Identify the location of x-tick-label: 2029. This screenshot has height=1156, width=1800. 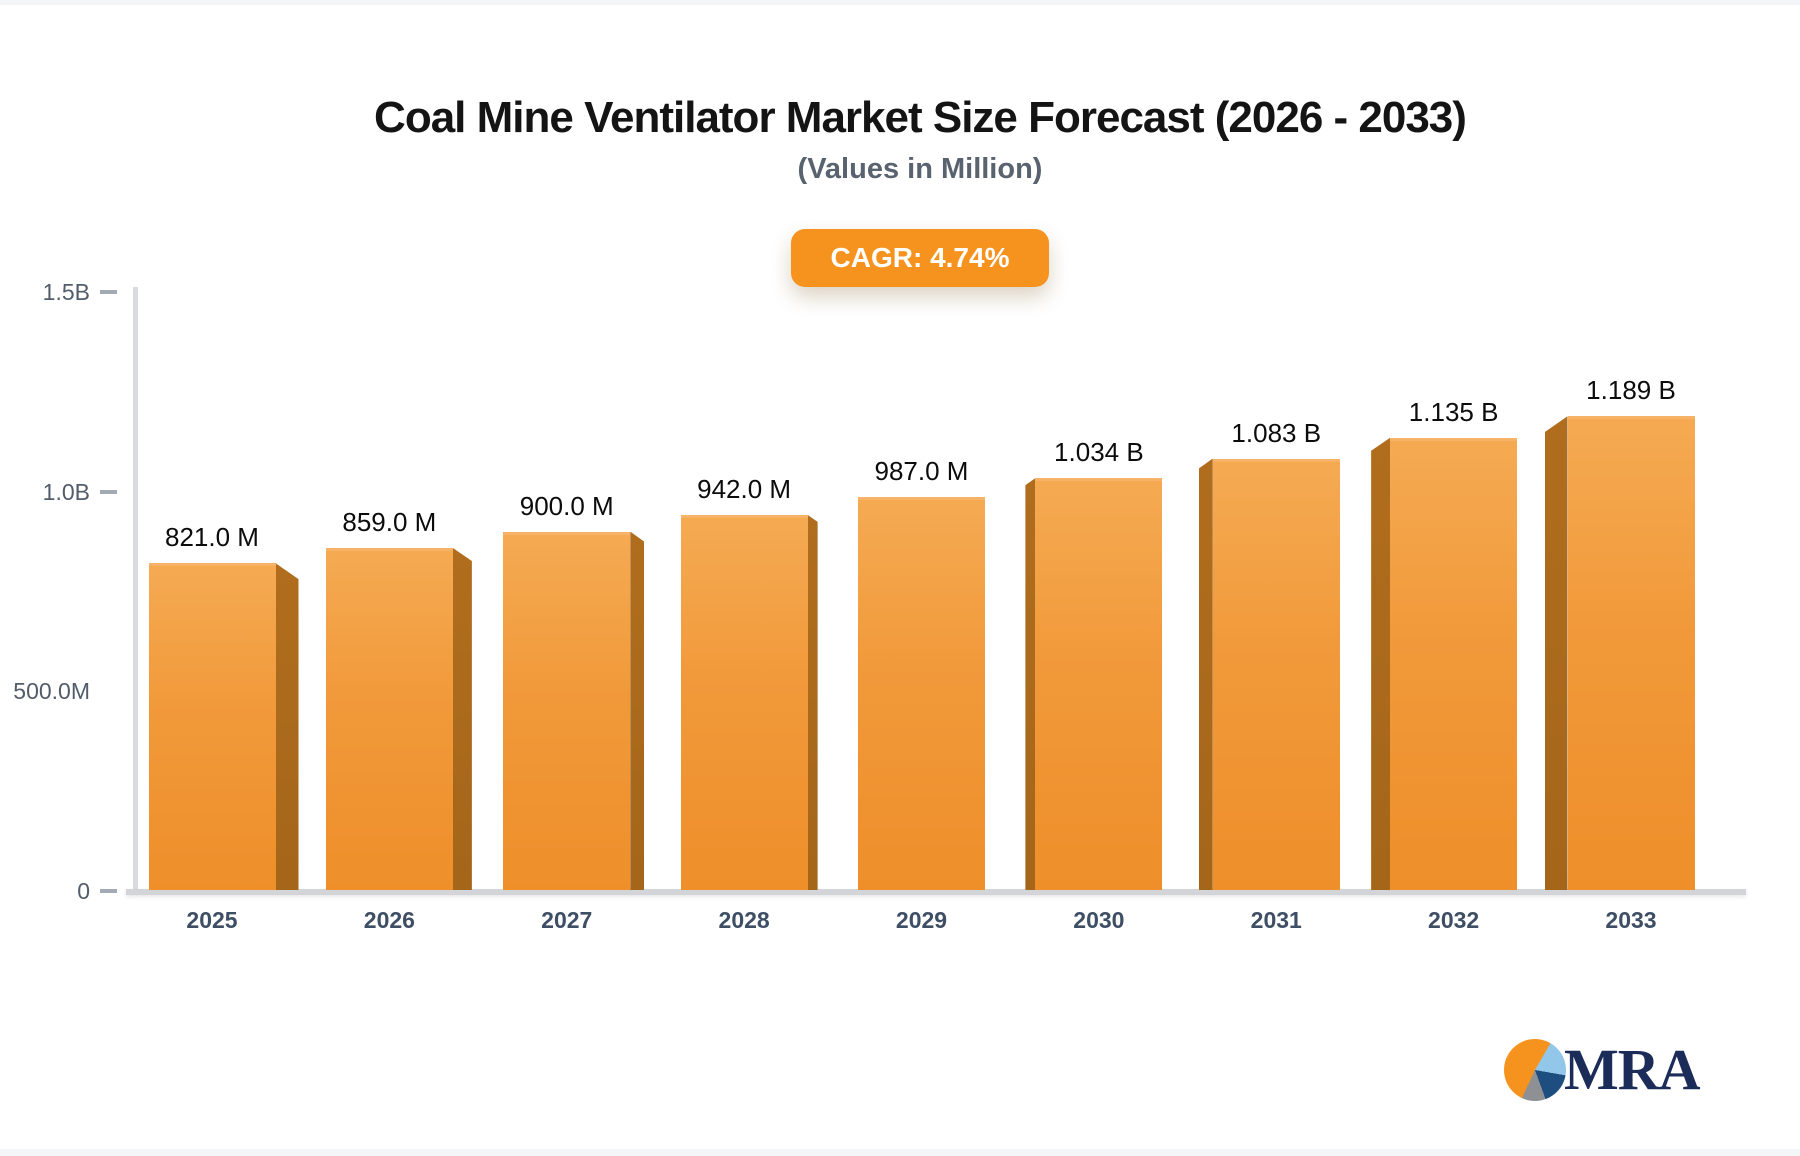
(921, 920).